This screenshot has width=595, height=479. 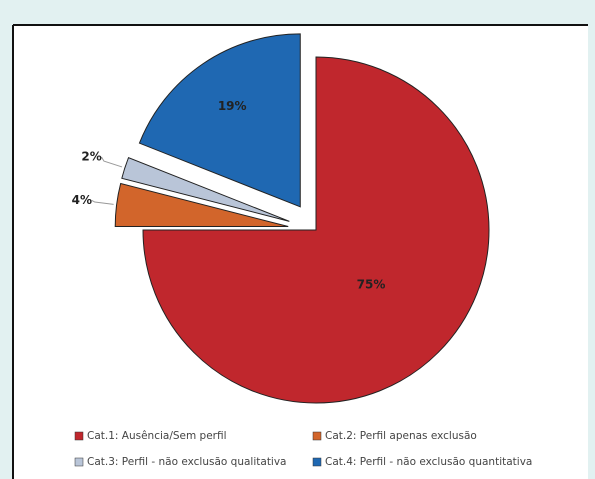 What do you see at coordinates (232, 106) in the screenshot?
I see `data-label: 19%` at bounding box center [232, 106].